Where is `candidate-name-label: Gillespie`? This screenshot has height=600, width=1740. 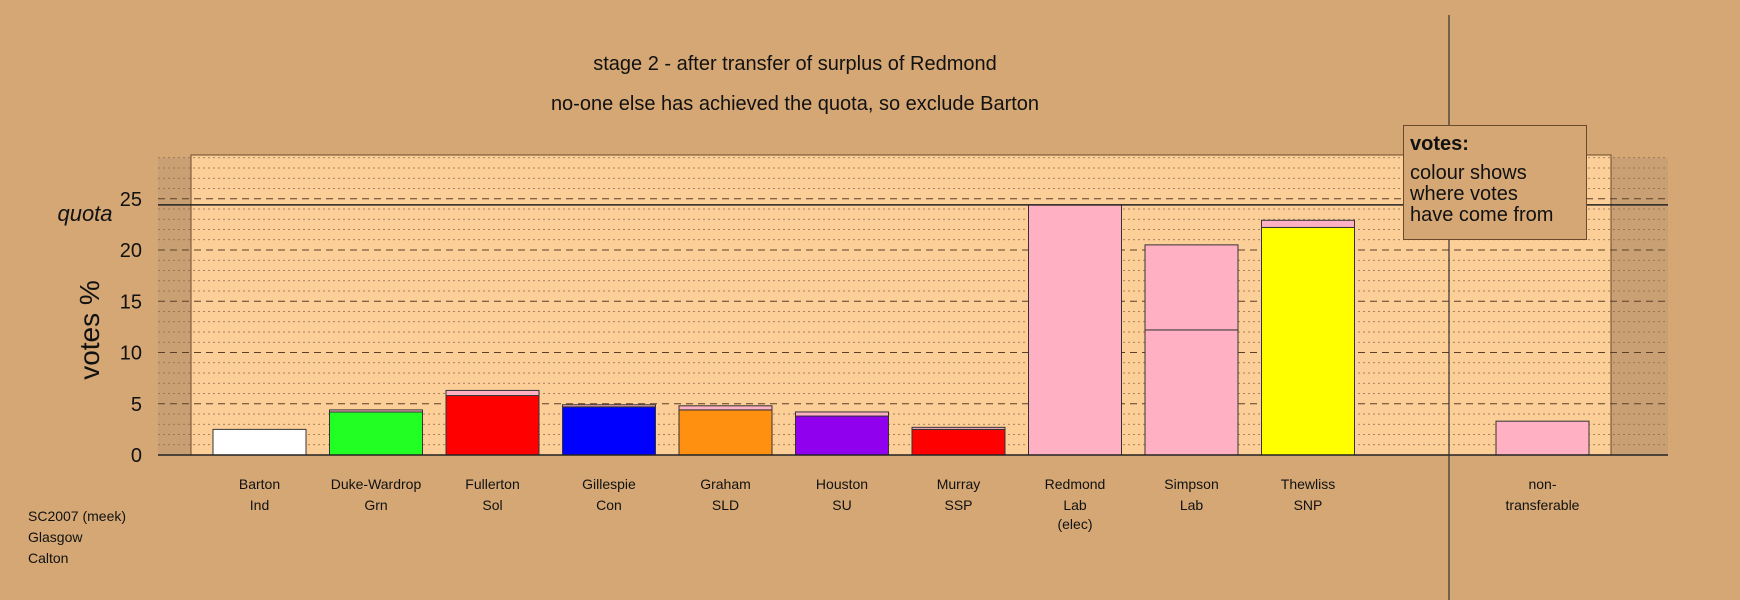 candidate-name-label: Gillespie is located at coordinates (609, 484).